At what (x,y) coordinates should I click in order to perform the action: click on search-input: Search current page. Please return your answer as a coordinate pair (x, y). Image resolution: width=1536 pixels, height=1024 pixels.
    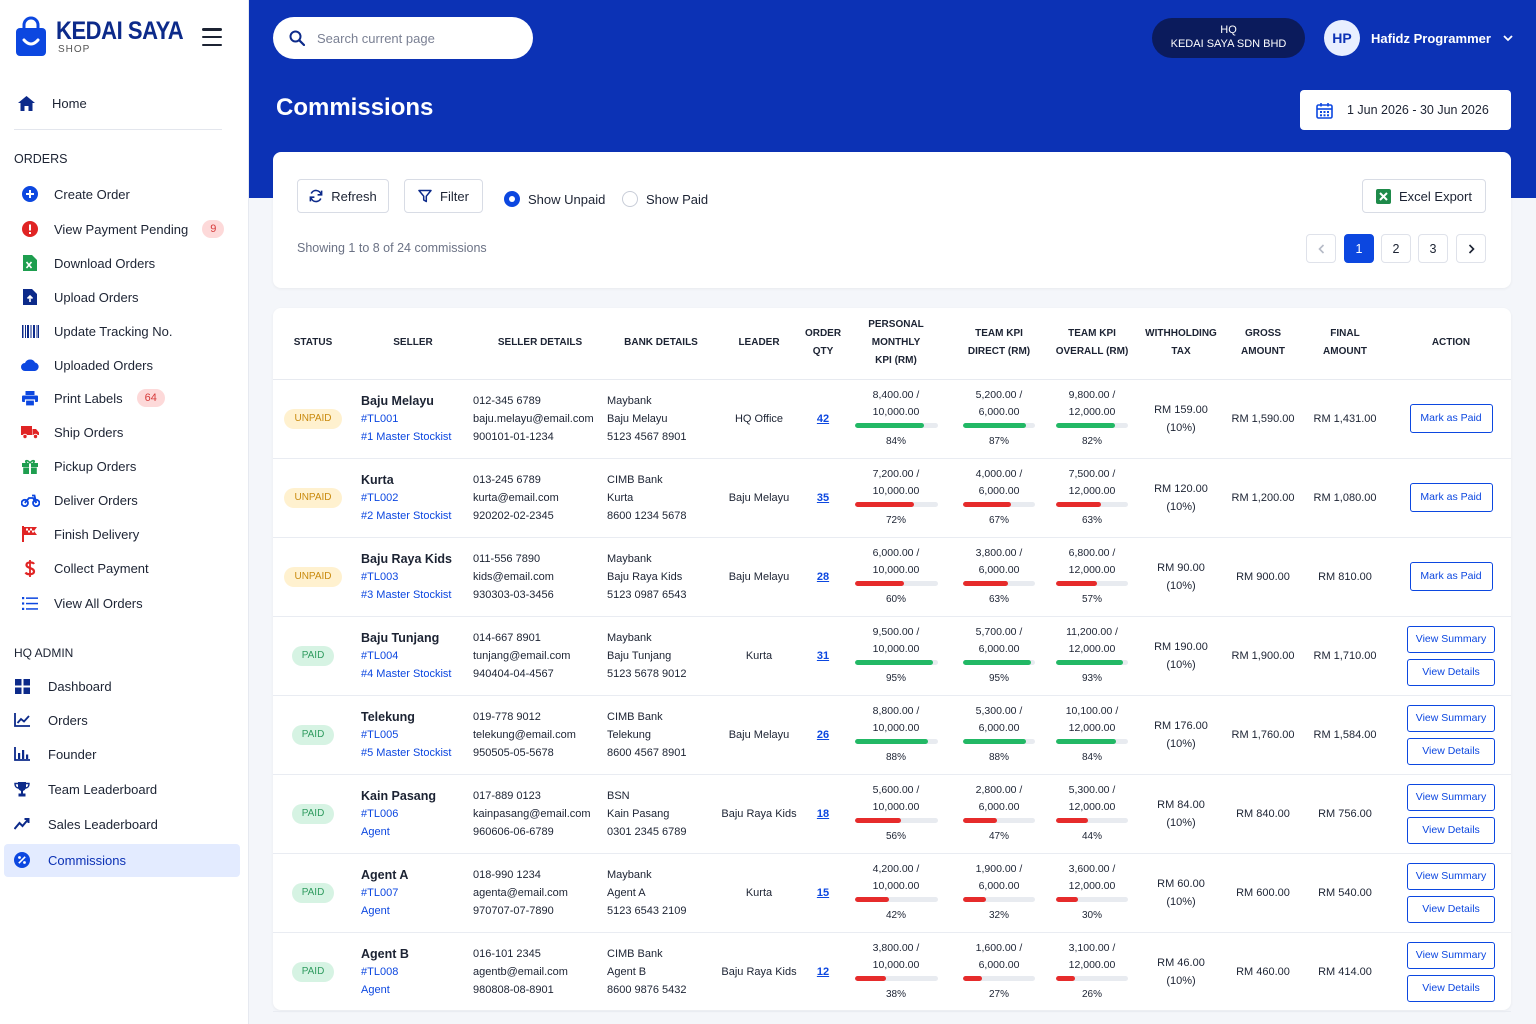
    Looking at the image, I should click on (403, 38).